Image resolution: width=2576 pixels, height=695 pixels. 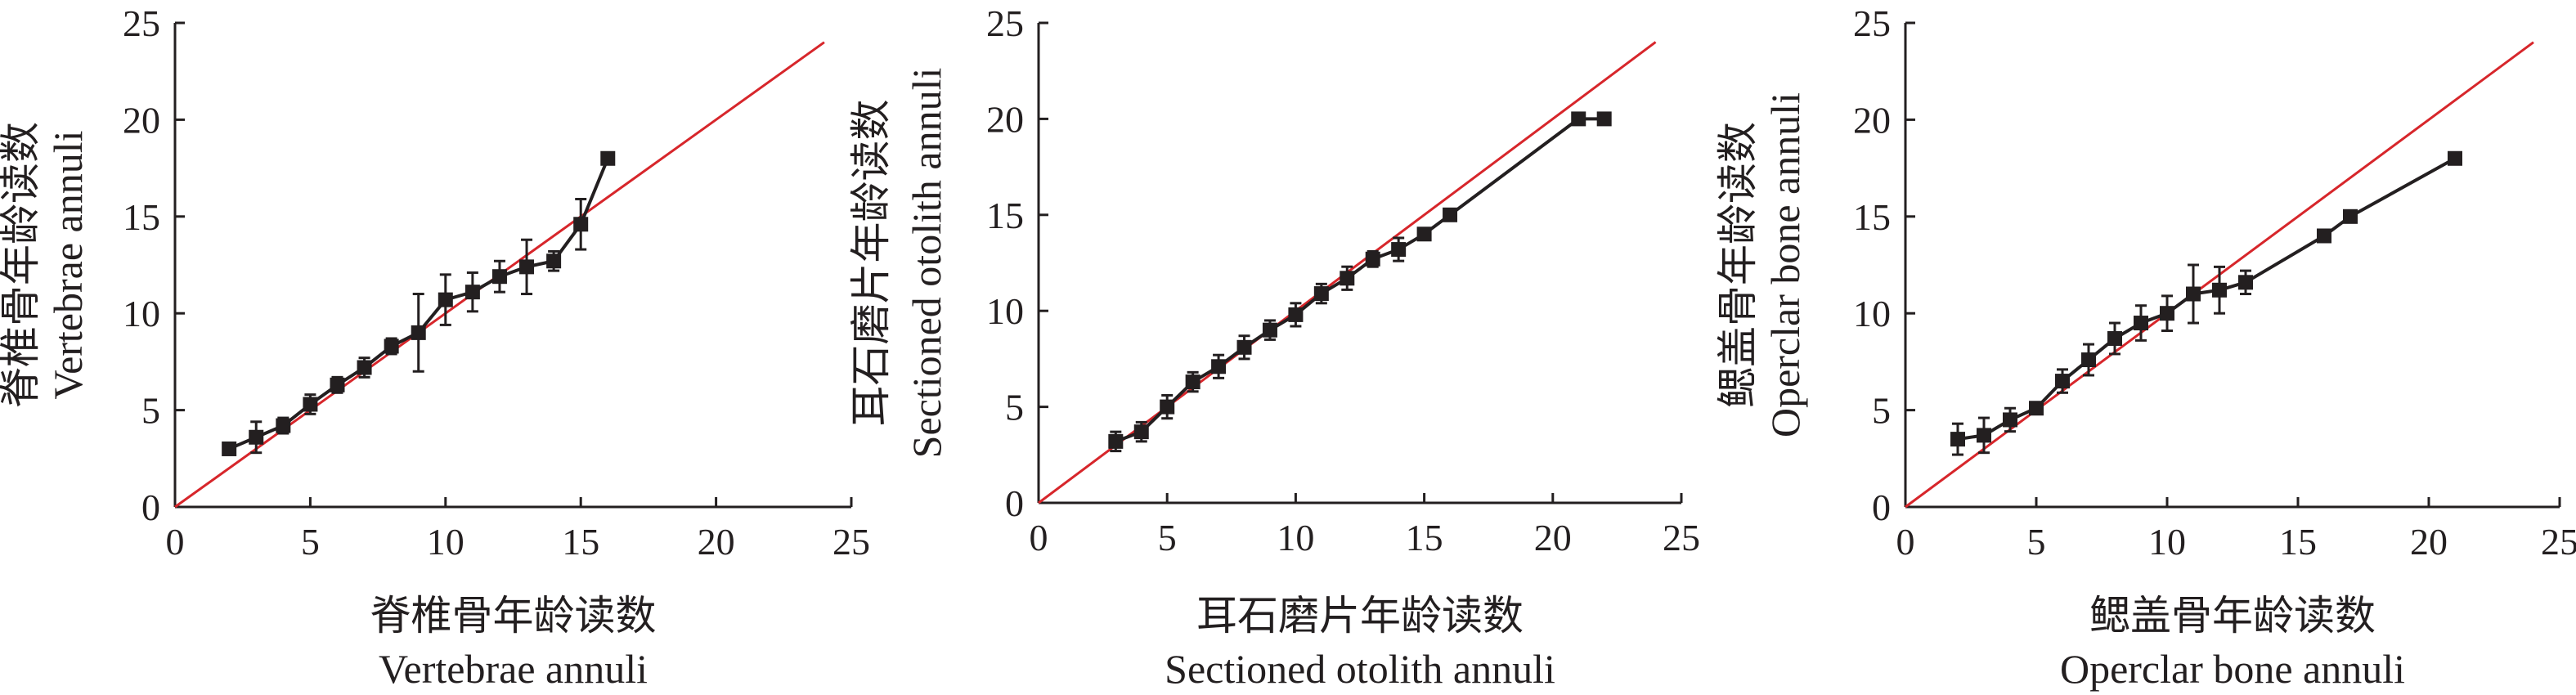 What do you see at coordinates (141, 23) in the screenshot?
I see `chart-0-y-tick-label-5: 25` at bounding box center [141, 23].